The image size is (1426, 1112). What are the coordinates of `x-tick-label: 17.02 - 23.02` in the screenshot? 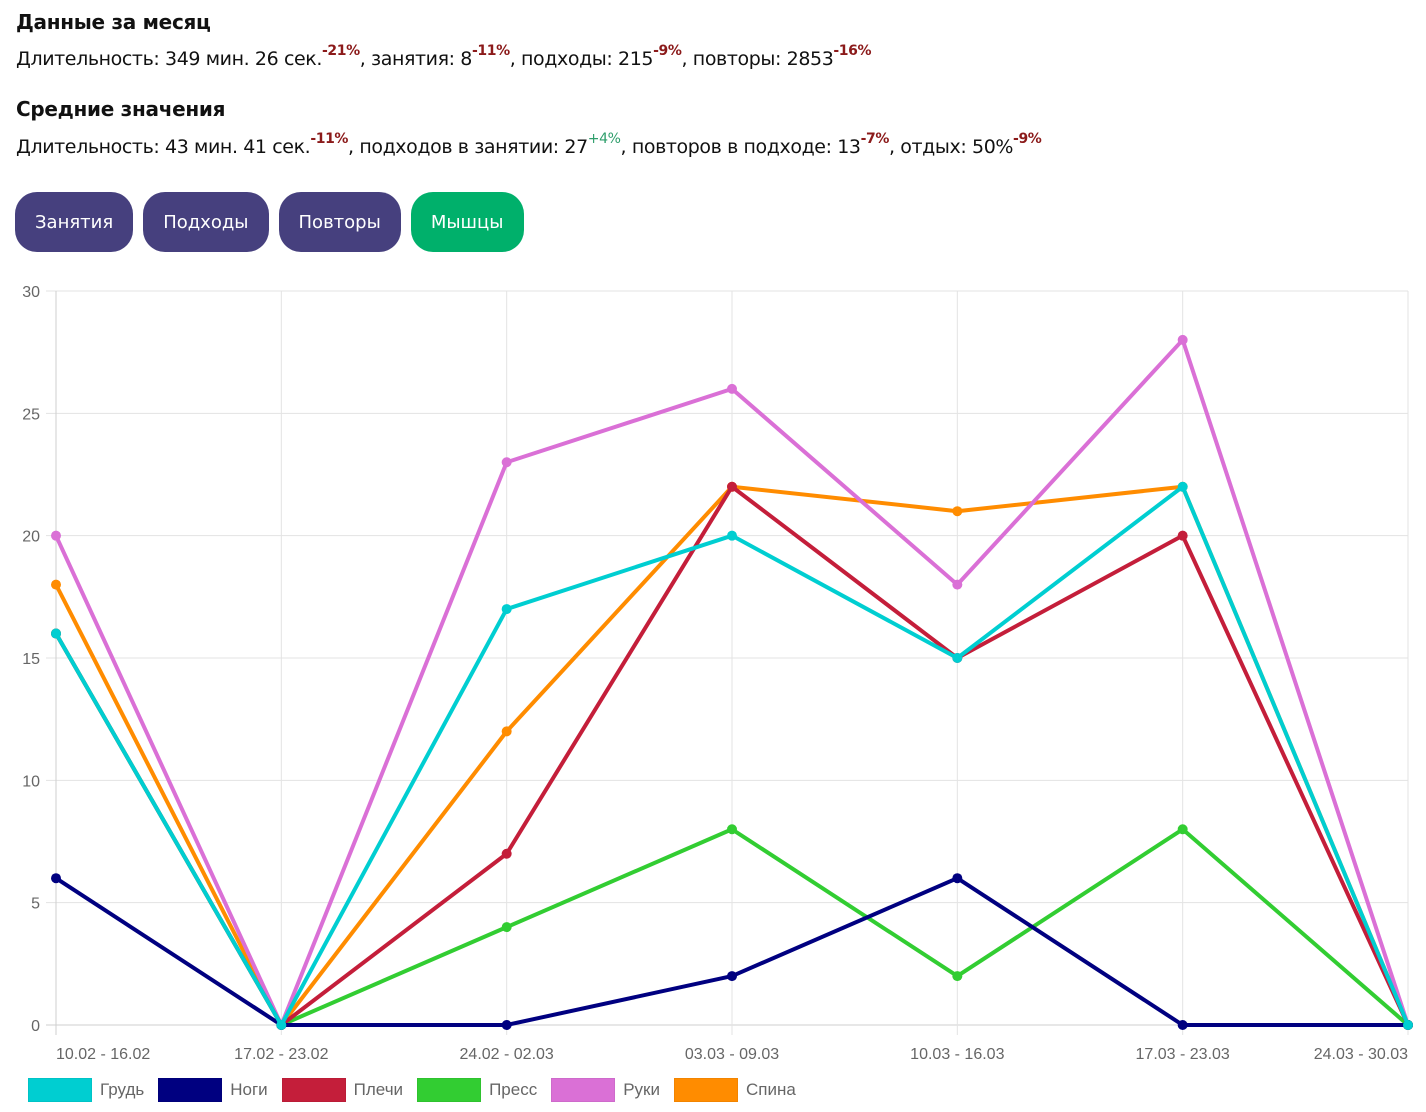 It's located at (281, 1054).